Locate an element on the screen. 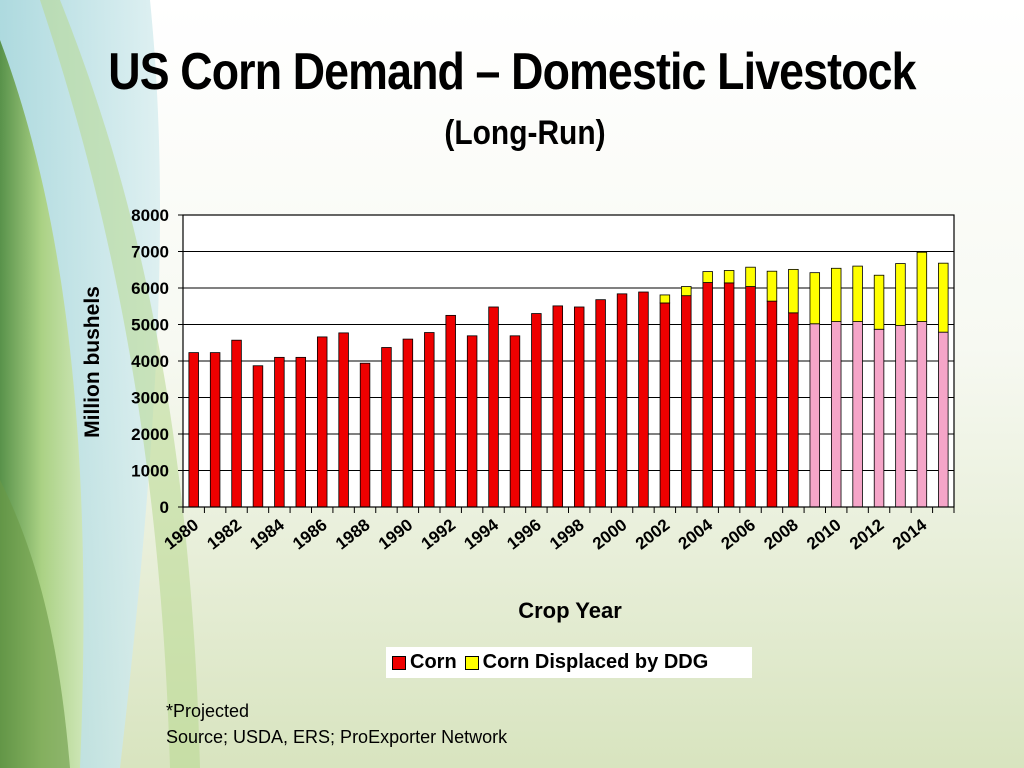 This screenshot has width=1024, height=768. y-tick-label: 2000 is located at coordinates (150, 434).